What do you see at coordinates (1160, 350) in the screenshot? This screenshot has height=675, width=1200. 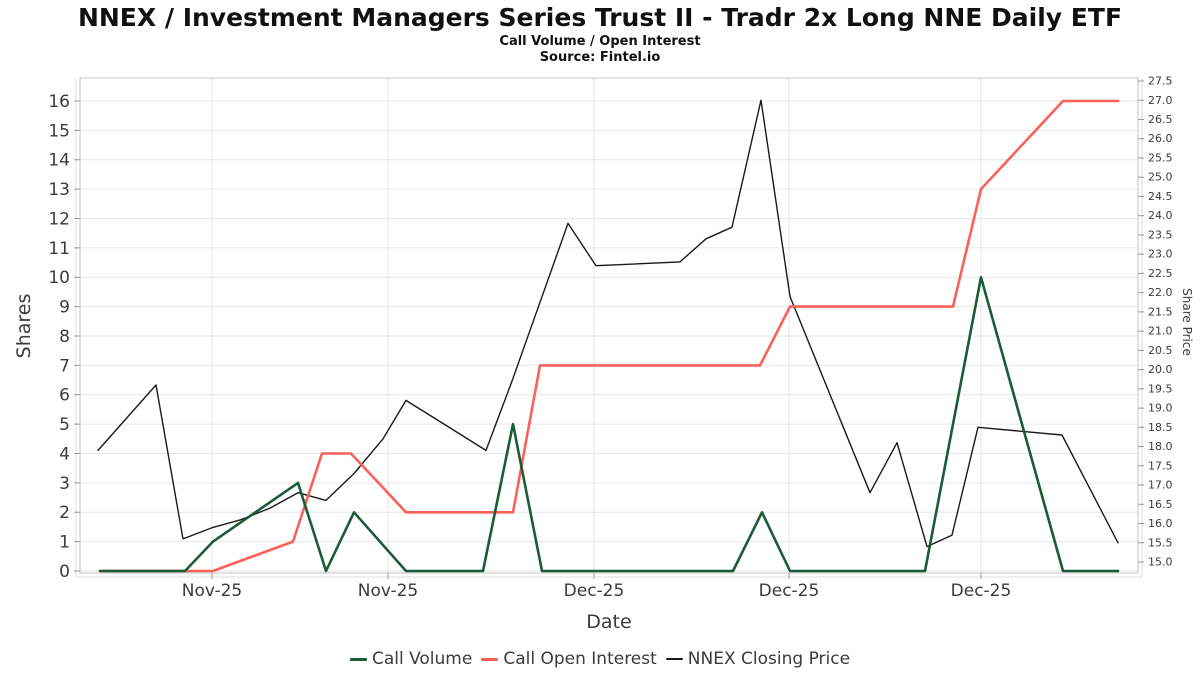 I see `y-right-tick-label: 20.5` at bounding box center [1160, 350].